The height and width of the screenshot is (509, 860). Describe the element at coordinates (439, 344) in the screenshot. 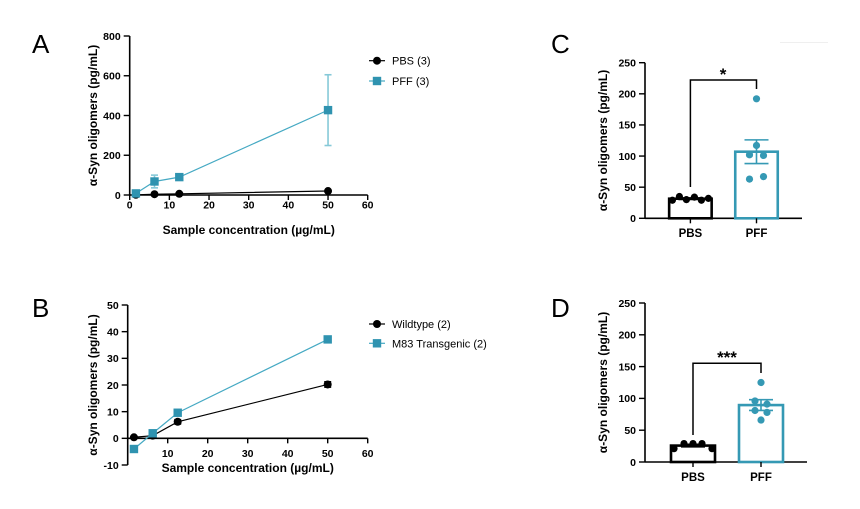

I see `legend-label: M83 Transgenic (2)` at that location.